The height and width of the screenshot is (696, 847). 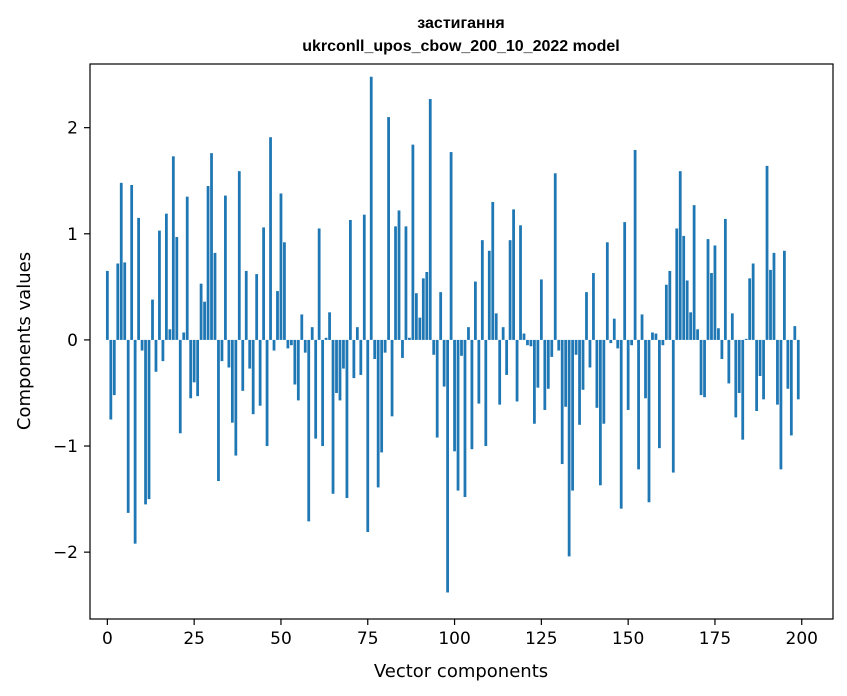 I want to click on y-tick-label: −1, so click(x=65, y=447).